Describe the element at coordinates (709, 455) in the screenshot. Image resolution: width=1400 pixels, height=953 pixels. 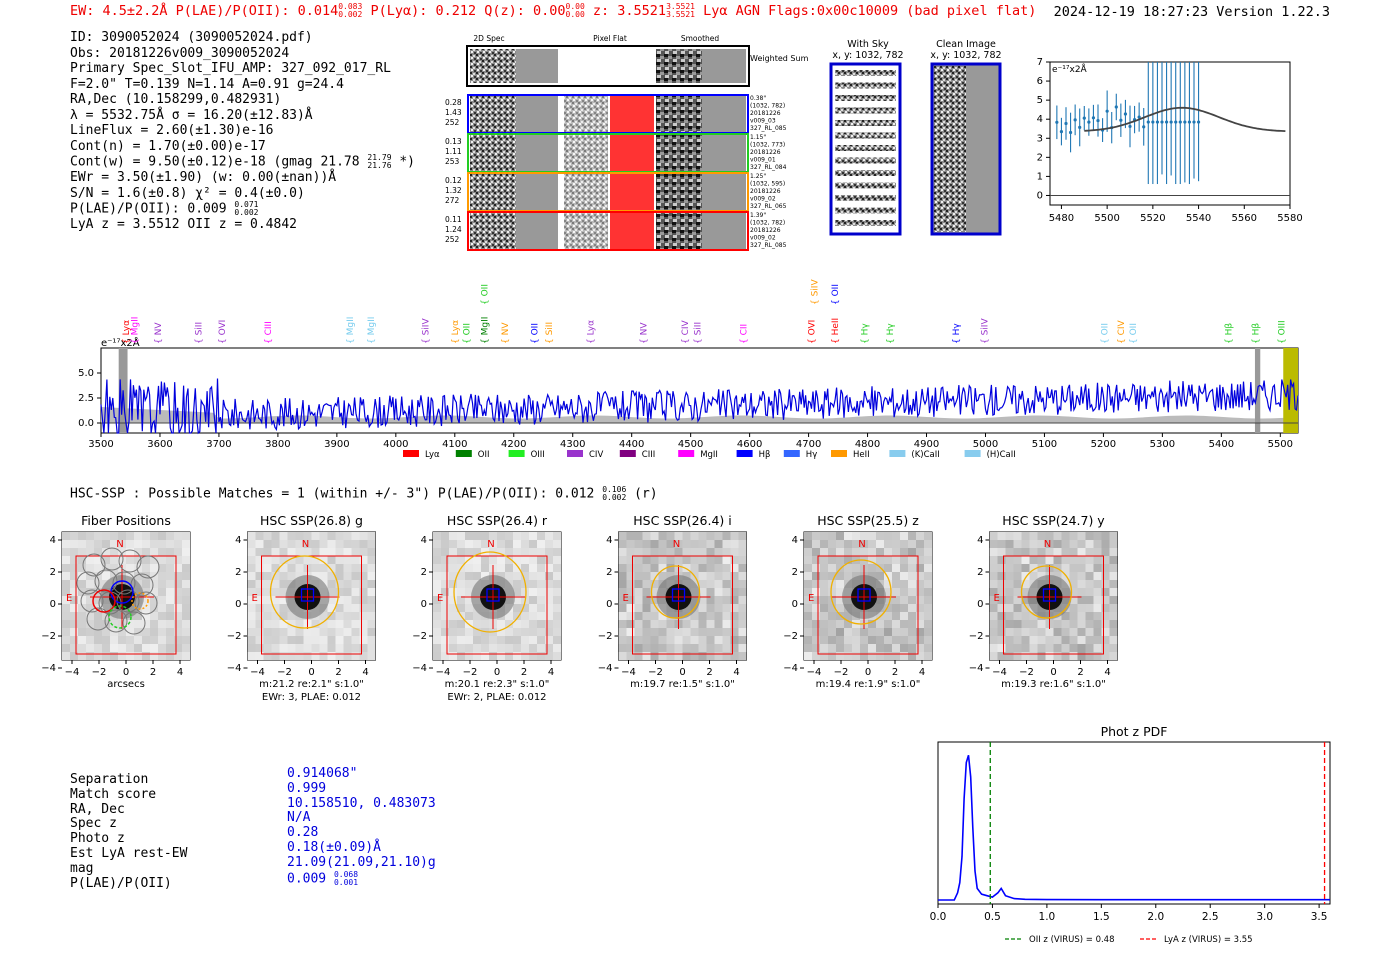
I see `legend-label: MgII` at that location.